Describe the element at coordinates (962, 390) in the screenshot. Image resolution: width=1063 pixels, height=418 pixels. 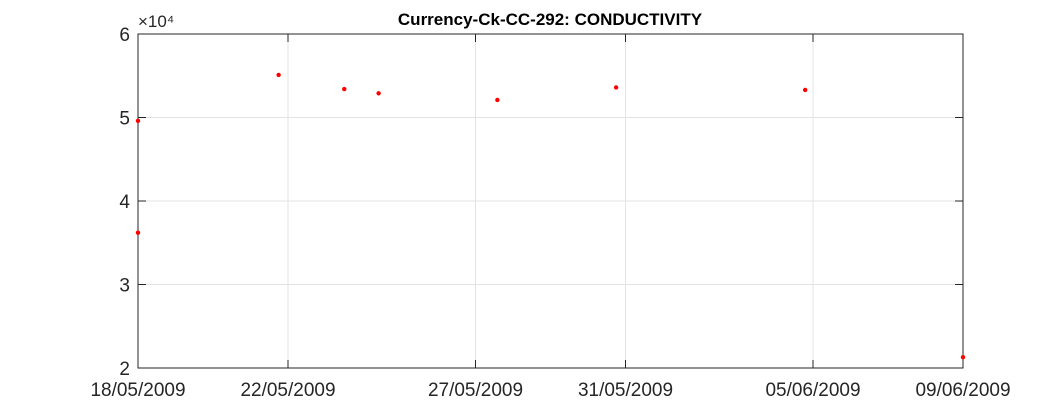
I see `x-tick-label: 09/06/2009` at that location.